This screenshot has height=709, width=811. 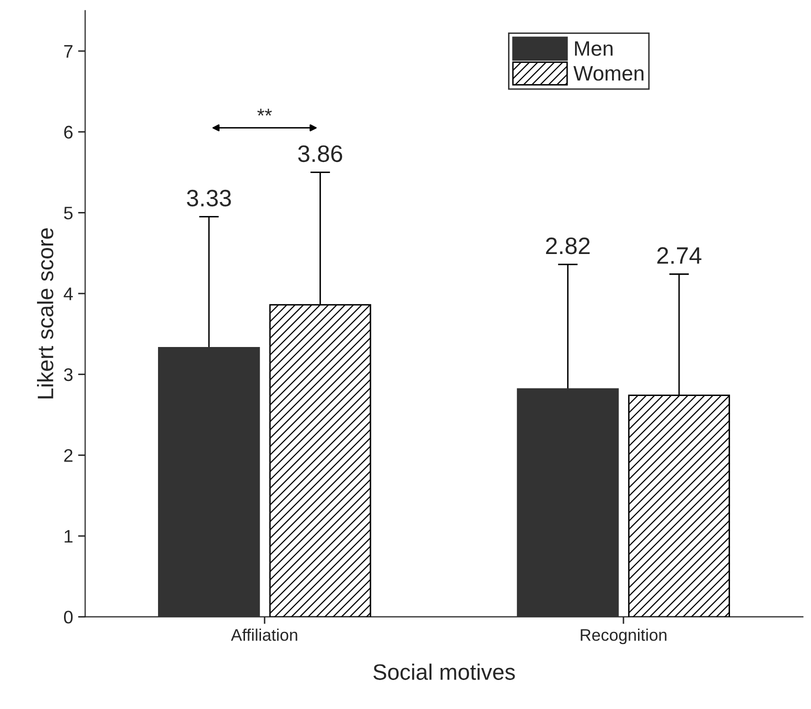 What do you see at coordinates (68, 536) in the screenshot?
I see `y-tick-label: 1` at bounding box center [68, 536].